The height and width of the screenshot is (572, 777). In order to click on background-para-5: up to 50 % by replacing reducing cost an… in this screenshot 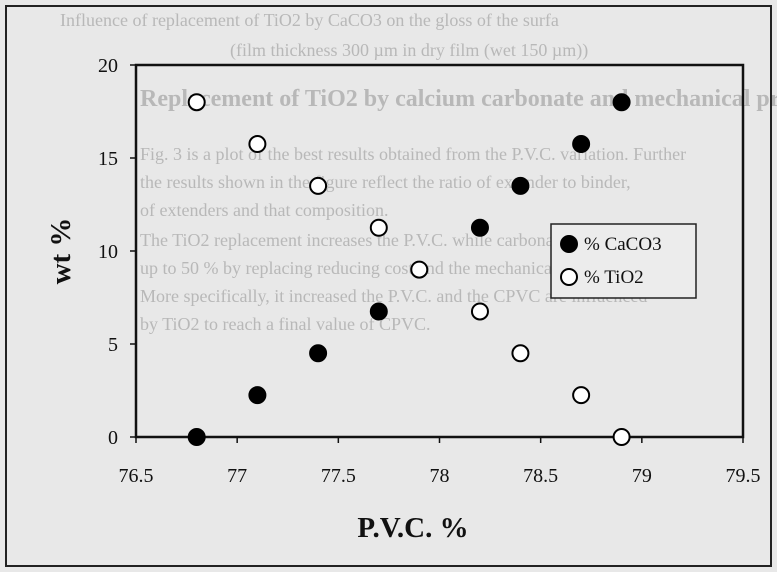, I will do `click(386, 268)`.